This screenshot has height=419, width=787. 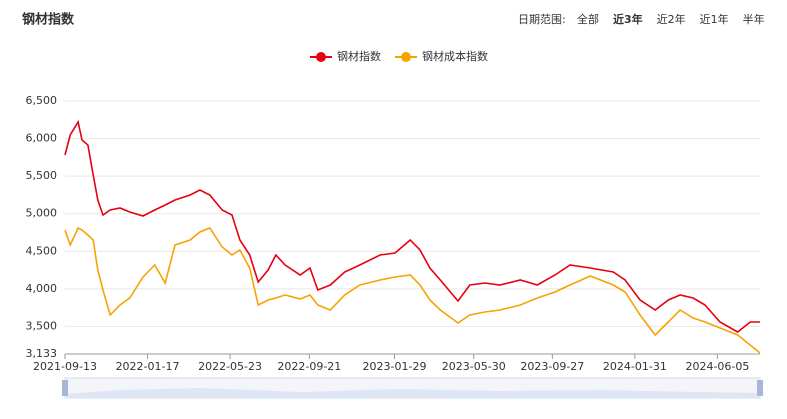 What do you see at coordinates (542, 19) in the screenshot?
I see `range-label: 日期范围:` at bounding box center [542, 19].